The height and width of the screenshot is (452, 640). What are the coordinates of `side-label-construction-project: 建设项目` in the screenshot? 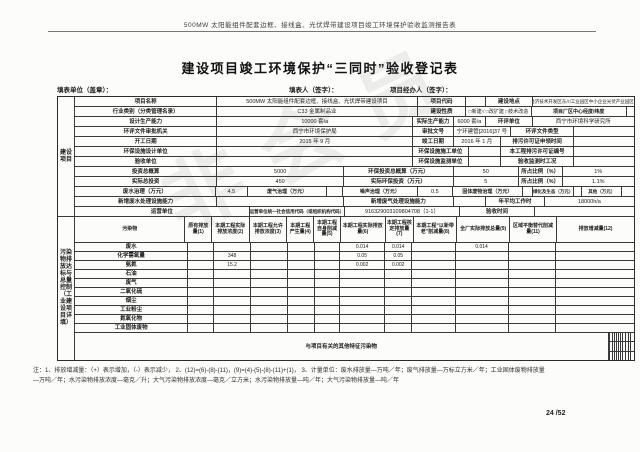 It's located at (66, 157).